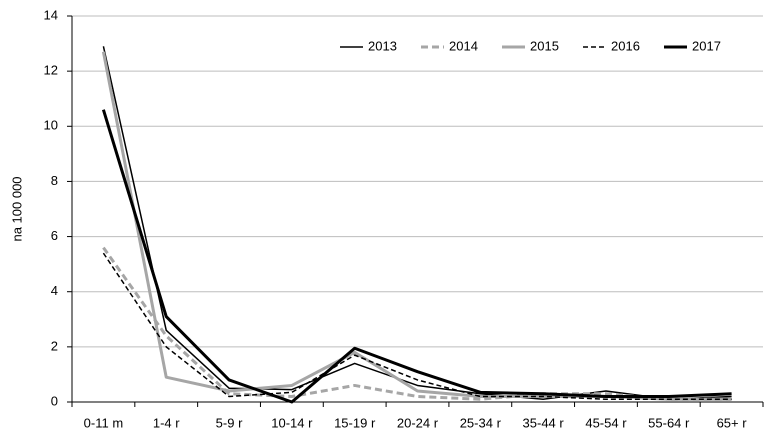 The height and width of the screenshot is (434, 770). What do you see at coordinates (732, 422) in the screenshot?
I see `x-tick-label: 65+ r` at bounding box center [732, 422].